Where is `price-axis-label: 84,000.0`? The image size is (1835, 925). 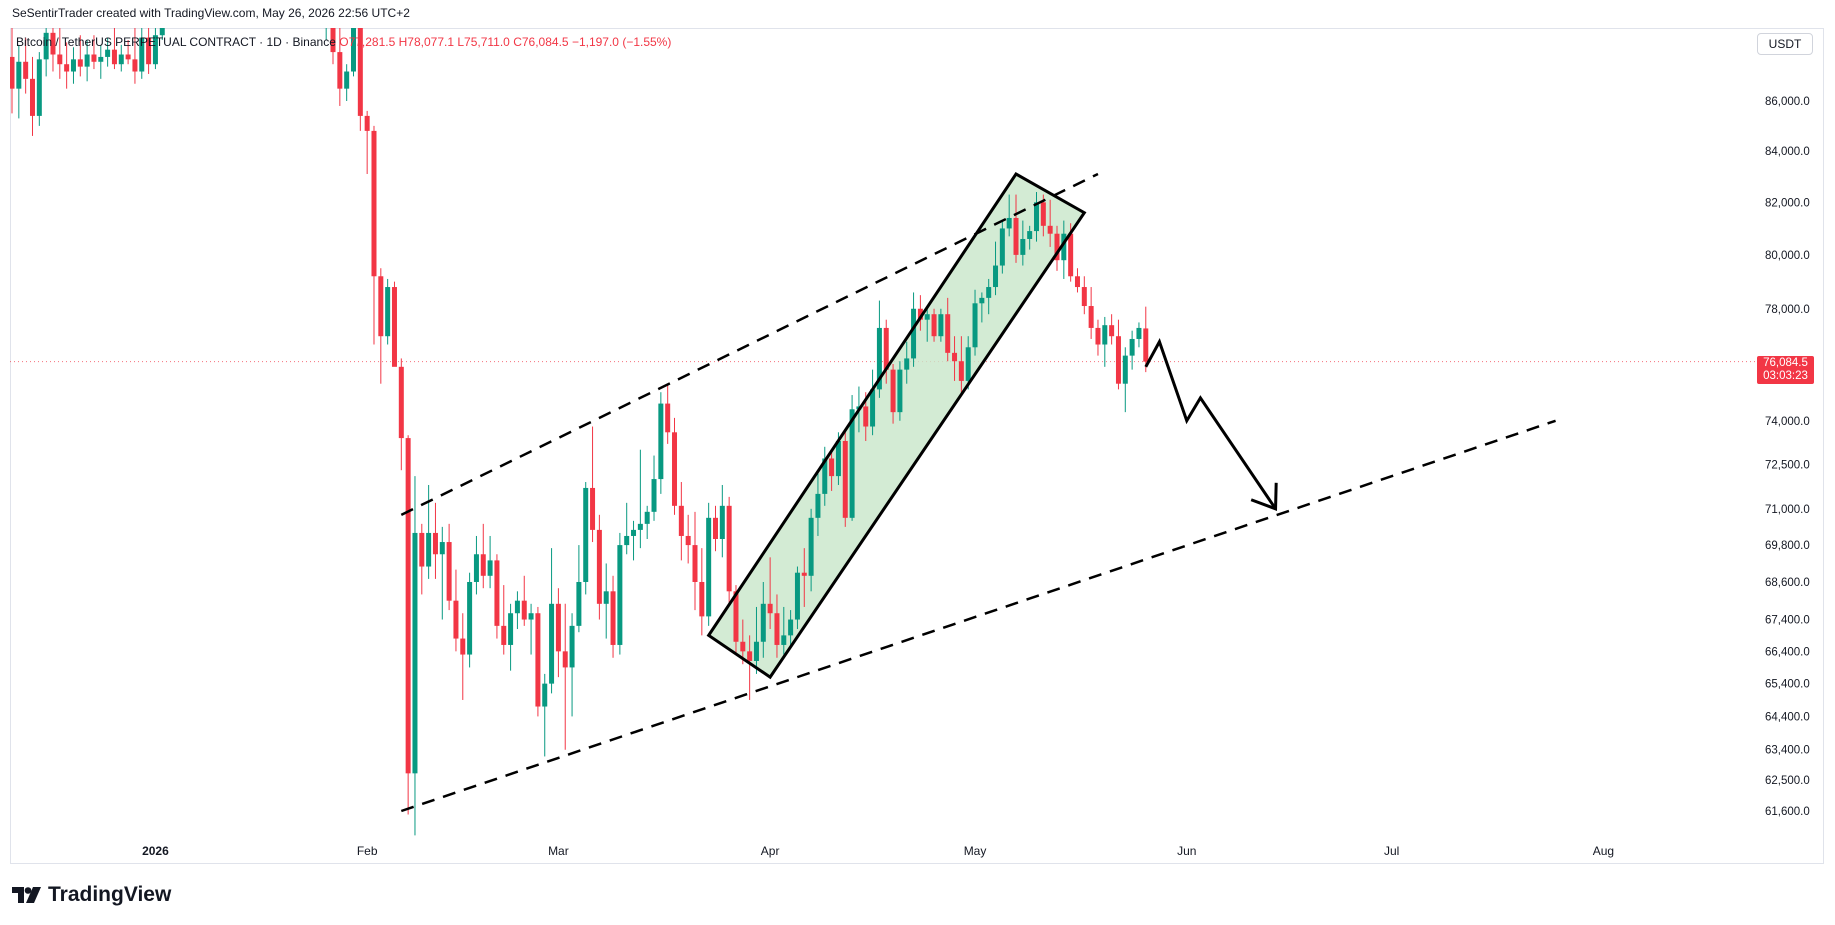 price-axis-label: 84,000.0 is located at coordinates (1787, 152).